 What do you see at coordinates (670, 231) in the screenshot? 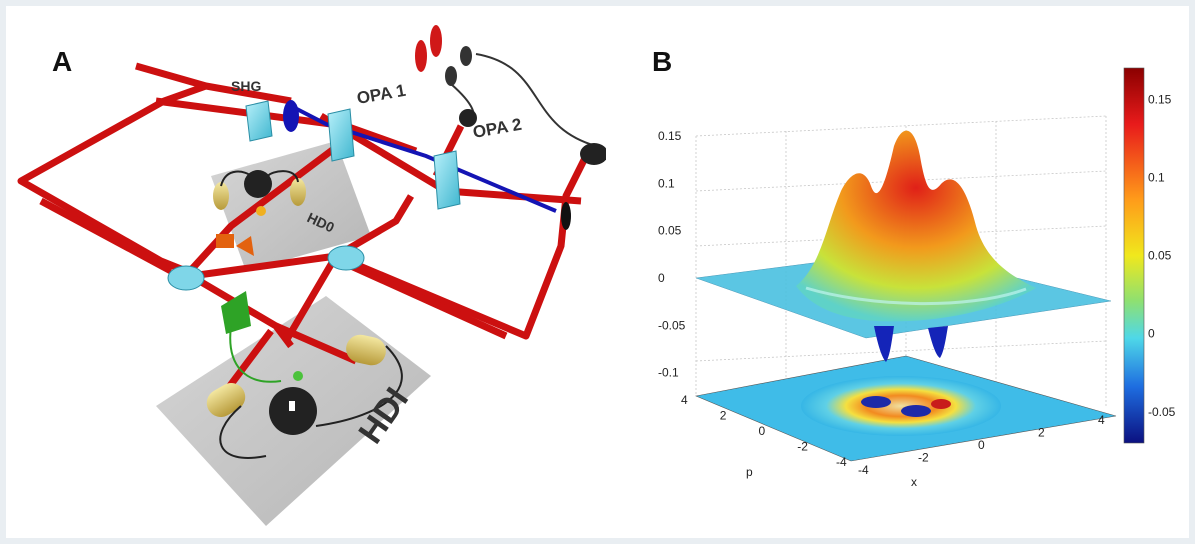
I see `z-tick-label: 0.05` at bounding box center [670, 231].